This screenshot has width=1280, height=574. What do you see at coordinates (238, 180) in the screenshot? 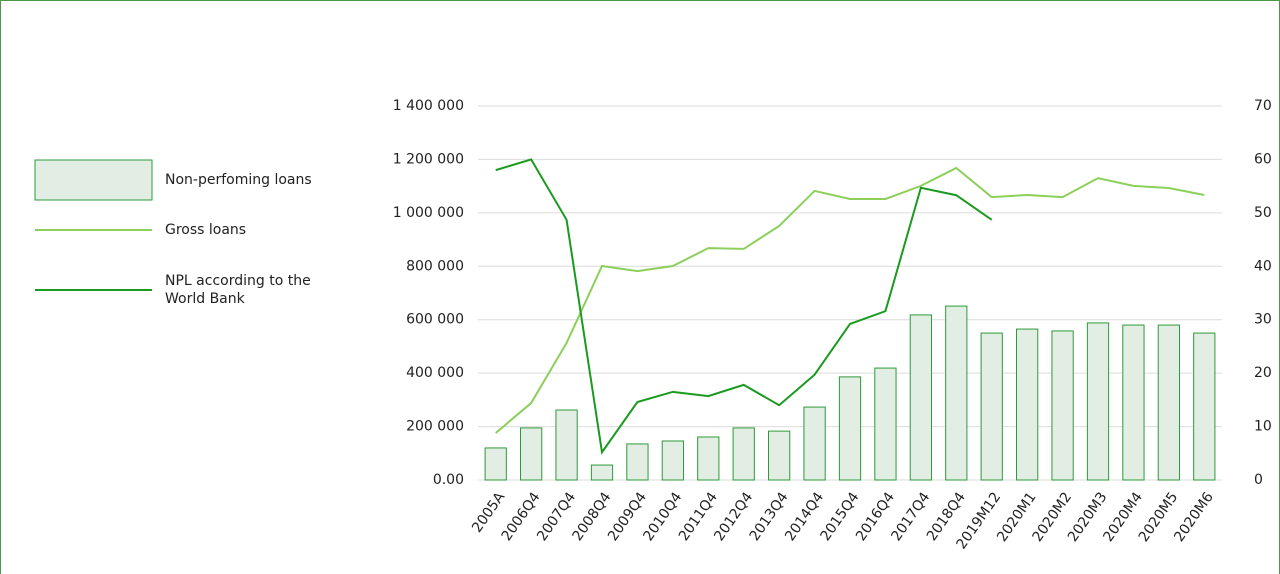
I see `legend-label: Non-perfoming loans` at bounding box center [238, 180].